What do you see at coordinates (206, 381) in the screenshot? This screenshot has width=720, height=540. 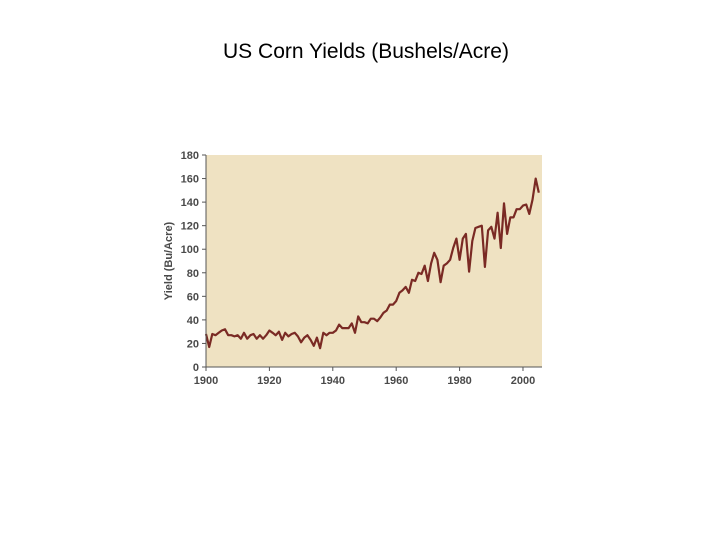 I see `x-tick-label: 1900` at bounding box center [206, 381].